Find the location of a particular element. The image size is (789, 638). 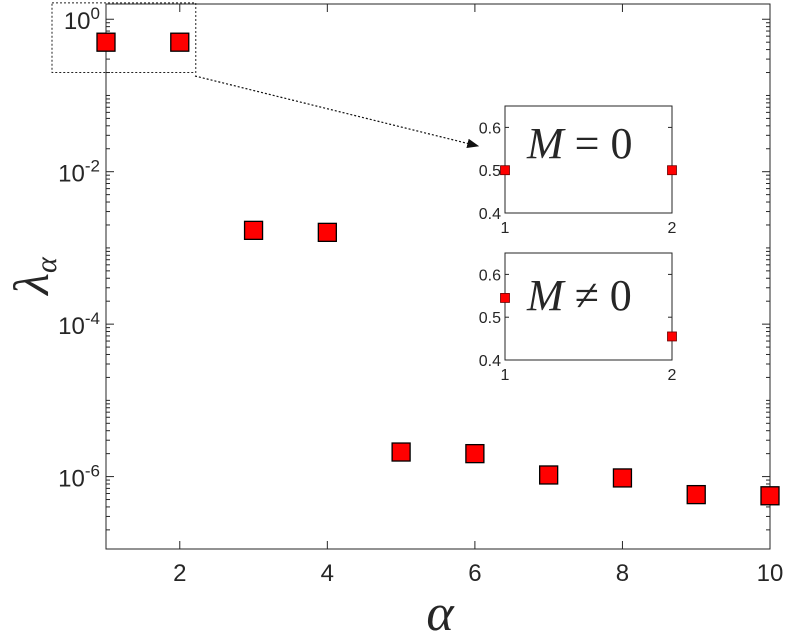

x-tick-labels: 2 4 6 8 10 is located at coordinates (478, 573).